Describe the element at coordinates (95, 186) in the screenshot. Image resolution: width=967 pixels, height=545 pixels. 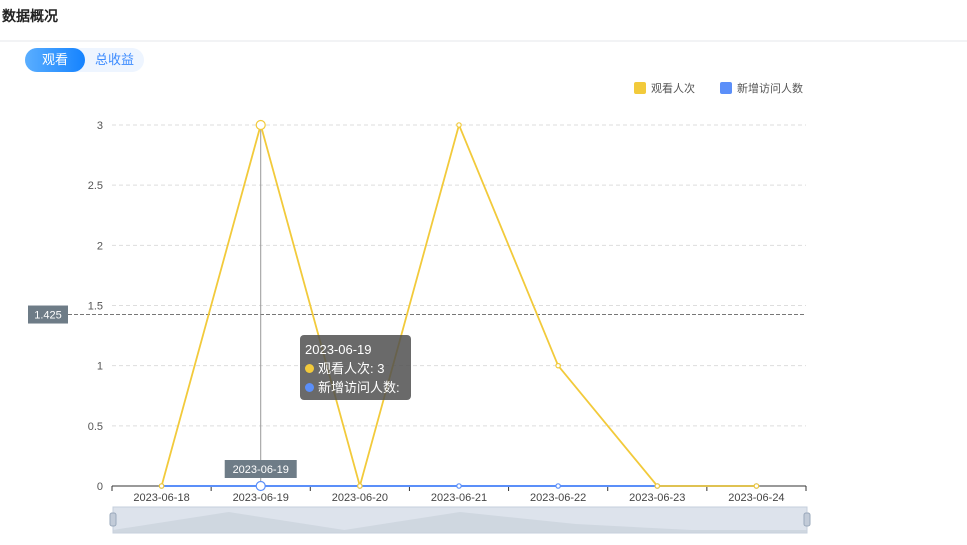
I see `y-tick-label: 2.5` at that location.